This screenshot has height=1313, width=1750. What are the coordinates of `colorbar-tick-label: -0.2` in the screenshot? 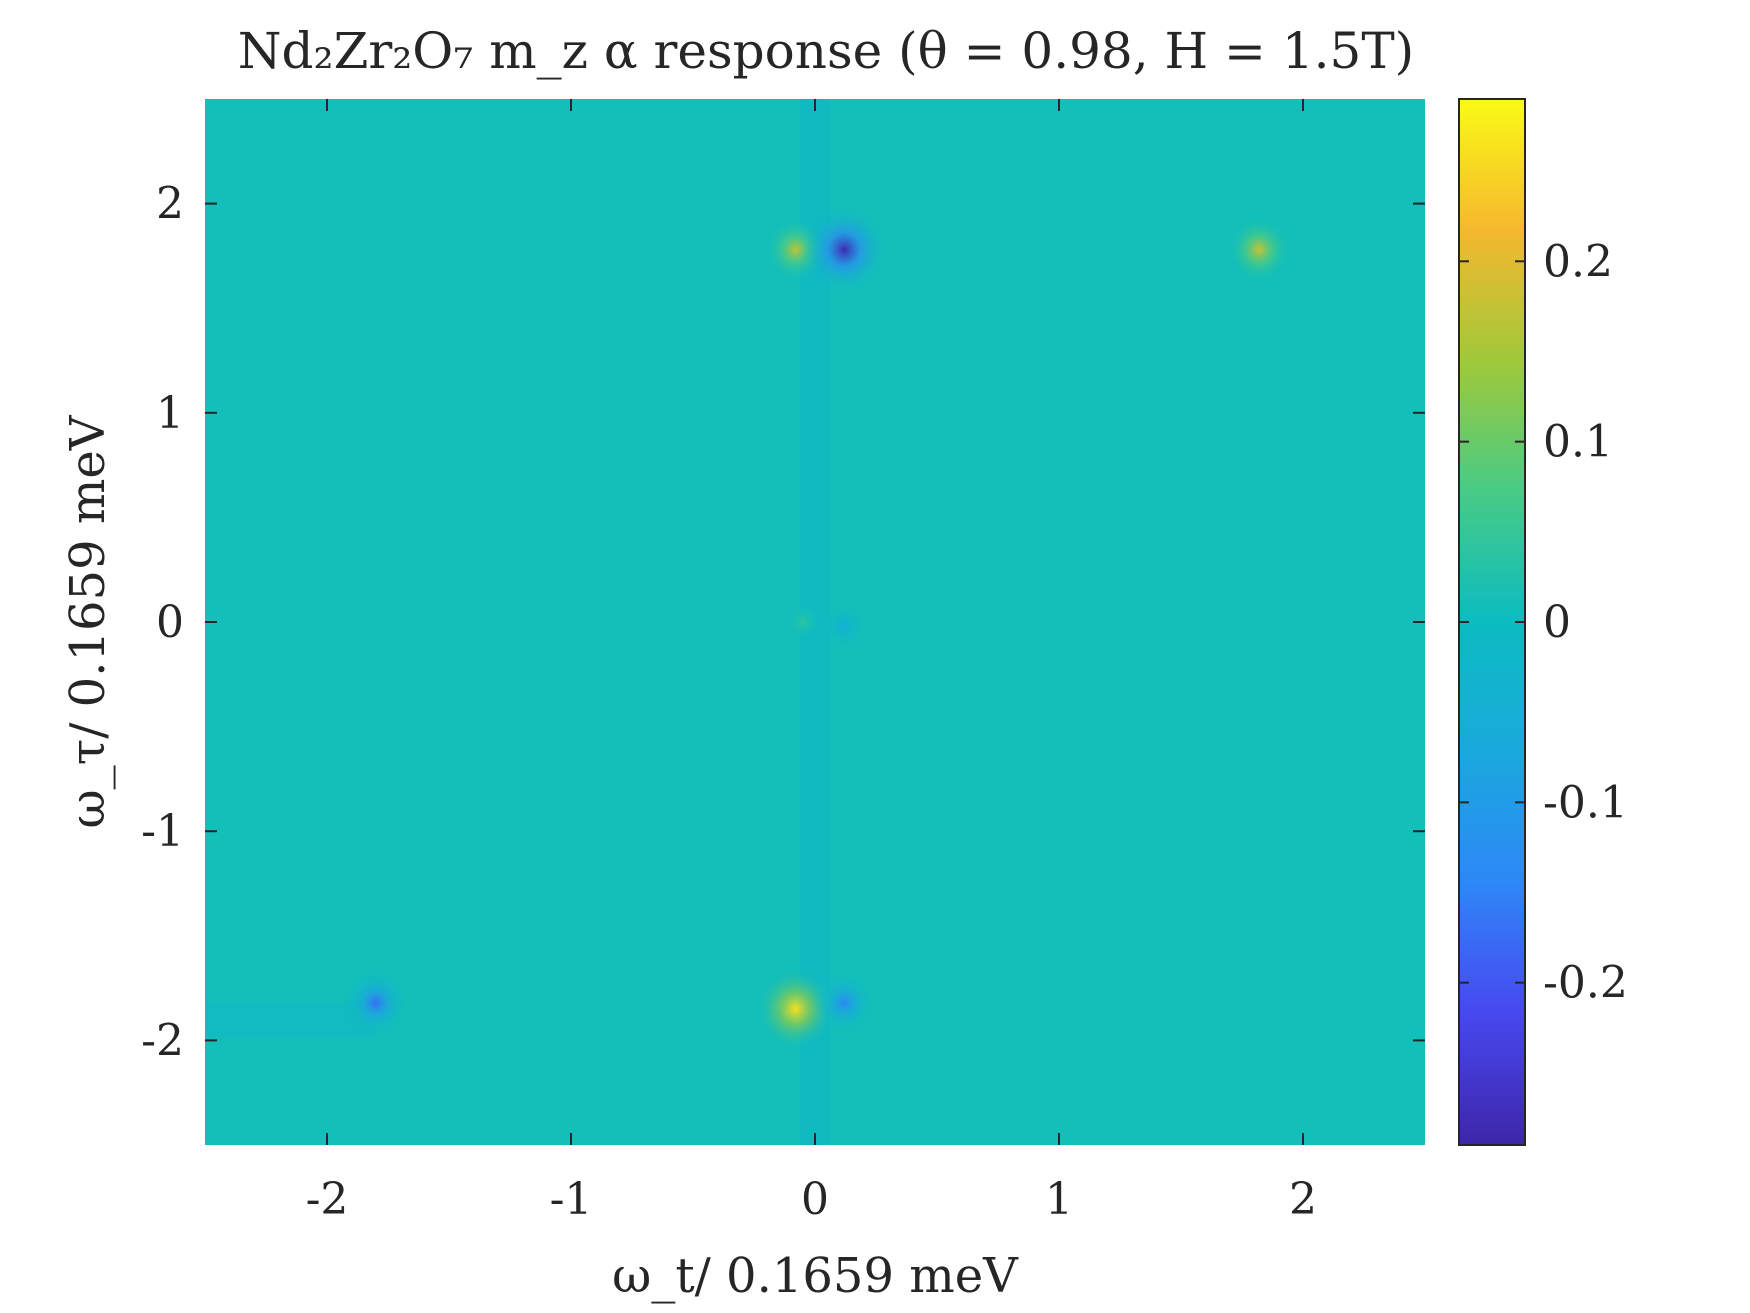 It's located at (1585, 983).